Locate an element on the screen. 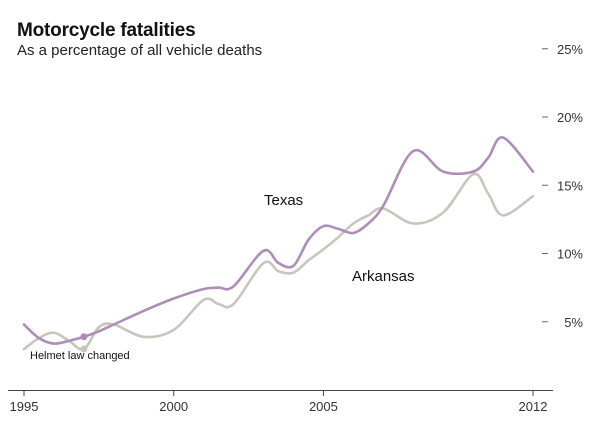 Image resolution: width=601 pixels, height=432 pixels. y-tick-label: 25% is located at coordinates (570, 49).